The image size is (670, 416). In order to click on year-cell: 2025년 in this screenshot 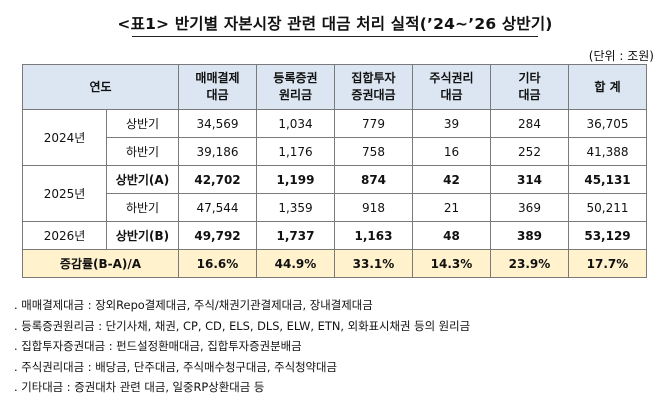, I will do `click(64, 193)`.